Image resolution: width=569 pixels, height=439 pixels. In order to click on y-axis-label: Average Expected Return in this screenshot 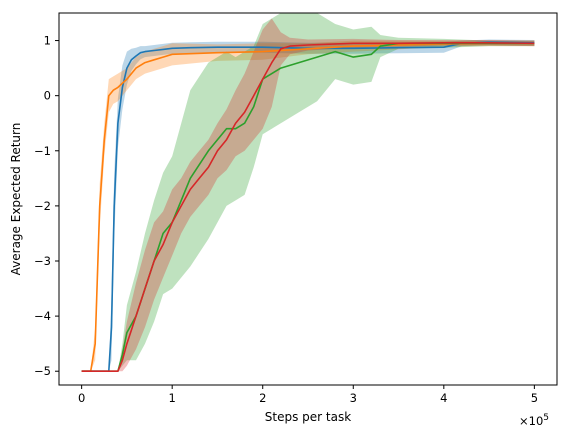, I will do `click(16, 199)`.